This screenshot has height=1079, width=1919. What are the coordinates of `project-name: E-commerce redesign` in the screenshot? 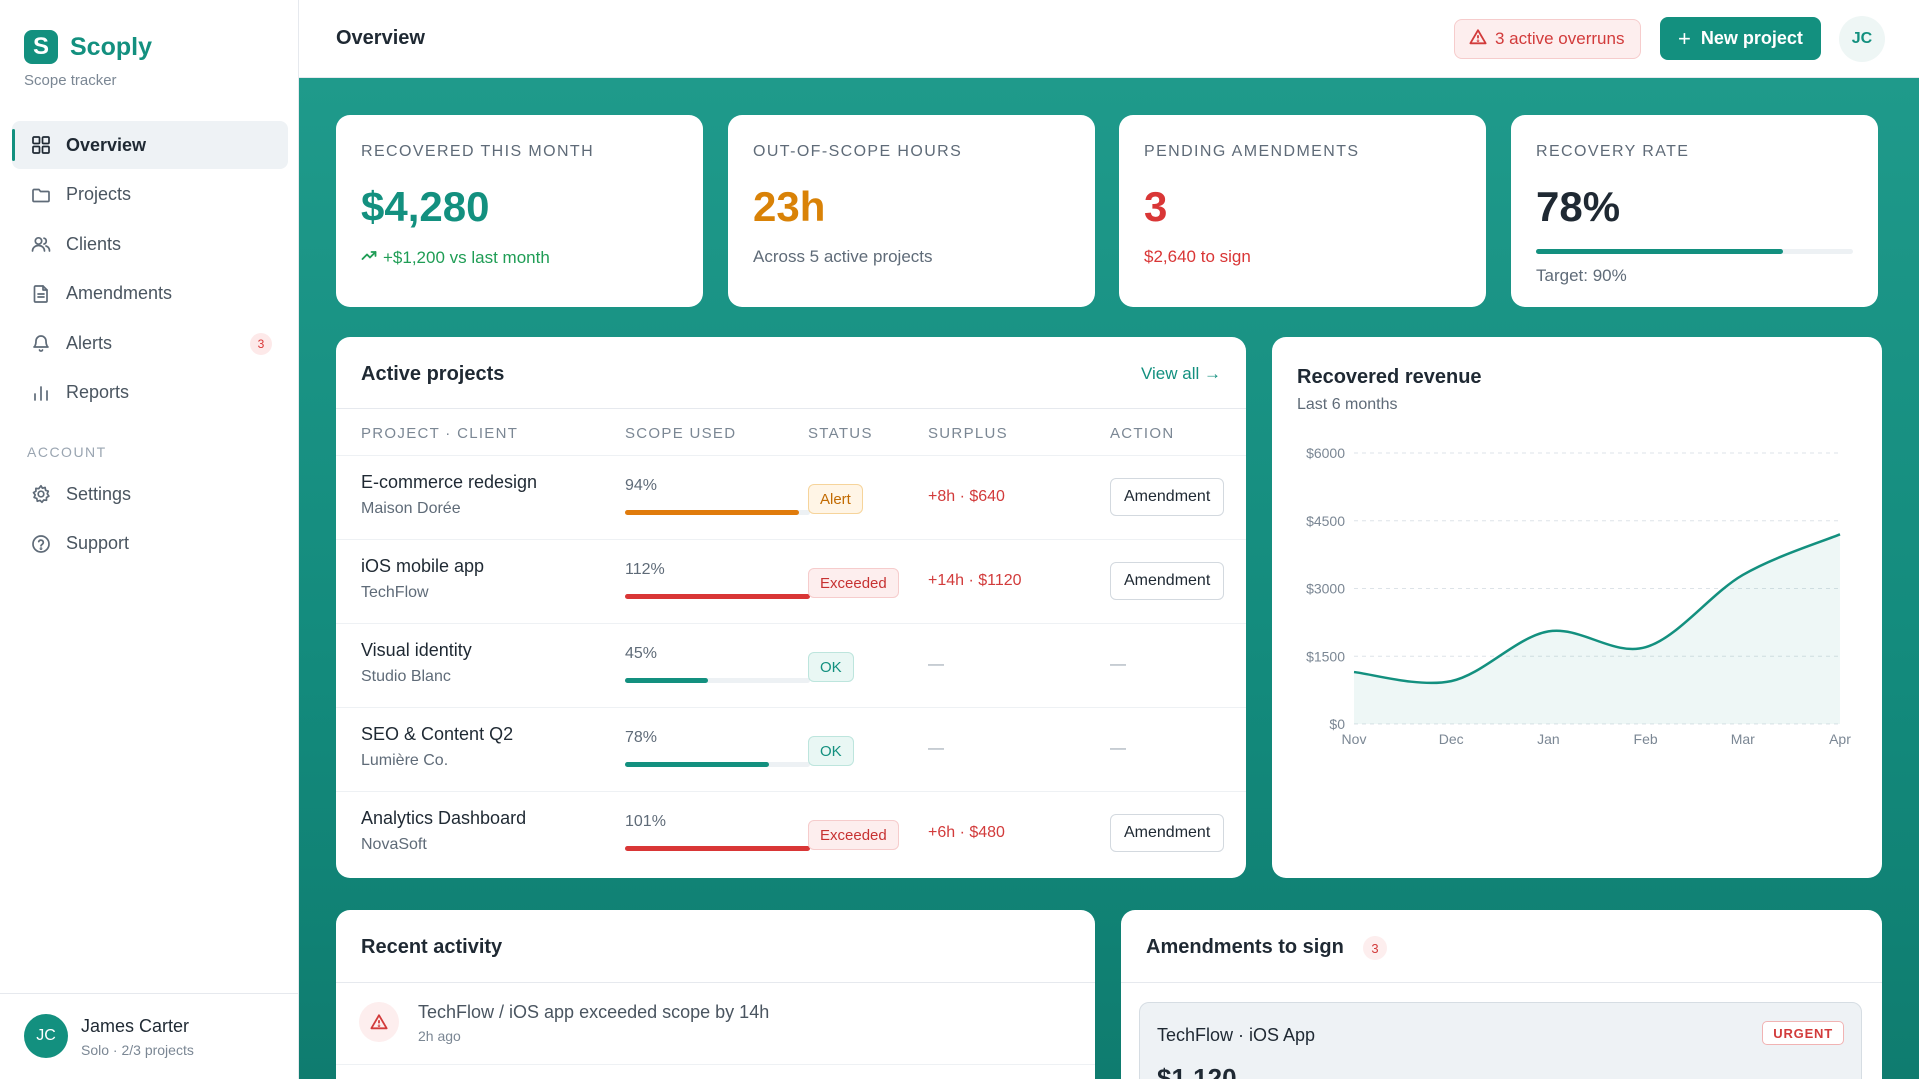 It's located at (449, 482).